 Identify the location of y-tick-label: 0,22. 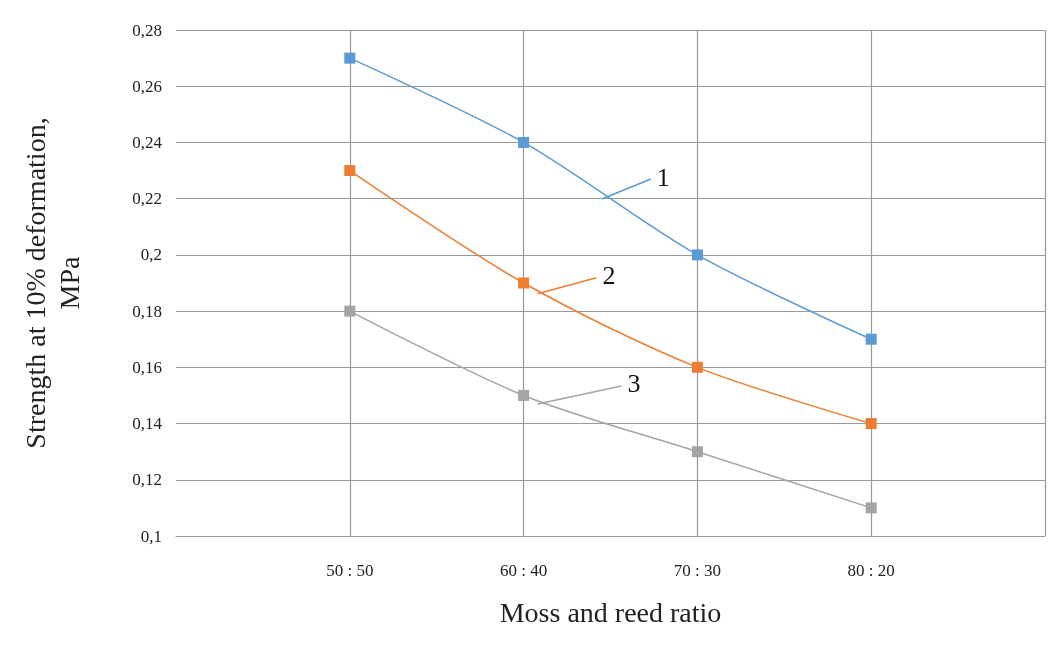
(147, 199).